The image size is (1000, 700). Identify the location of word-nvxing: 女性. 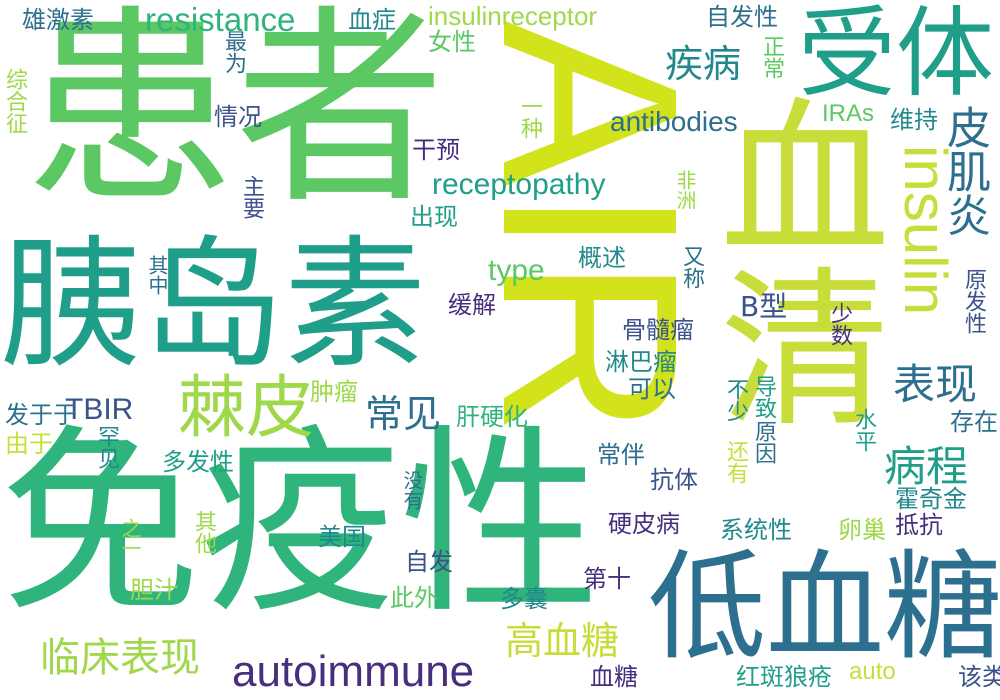
(452, 42).